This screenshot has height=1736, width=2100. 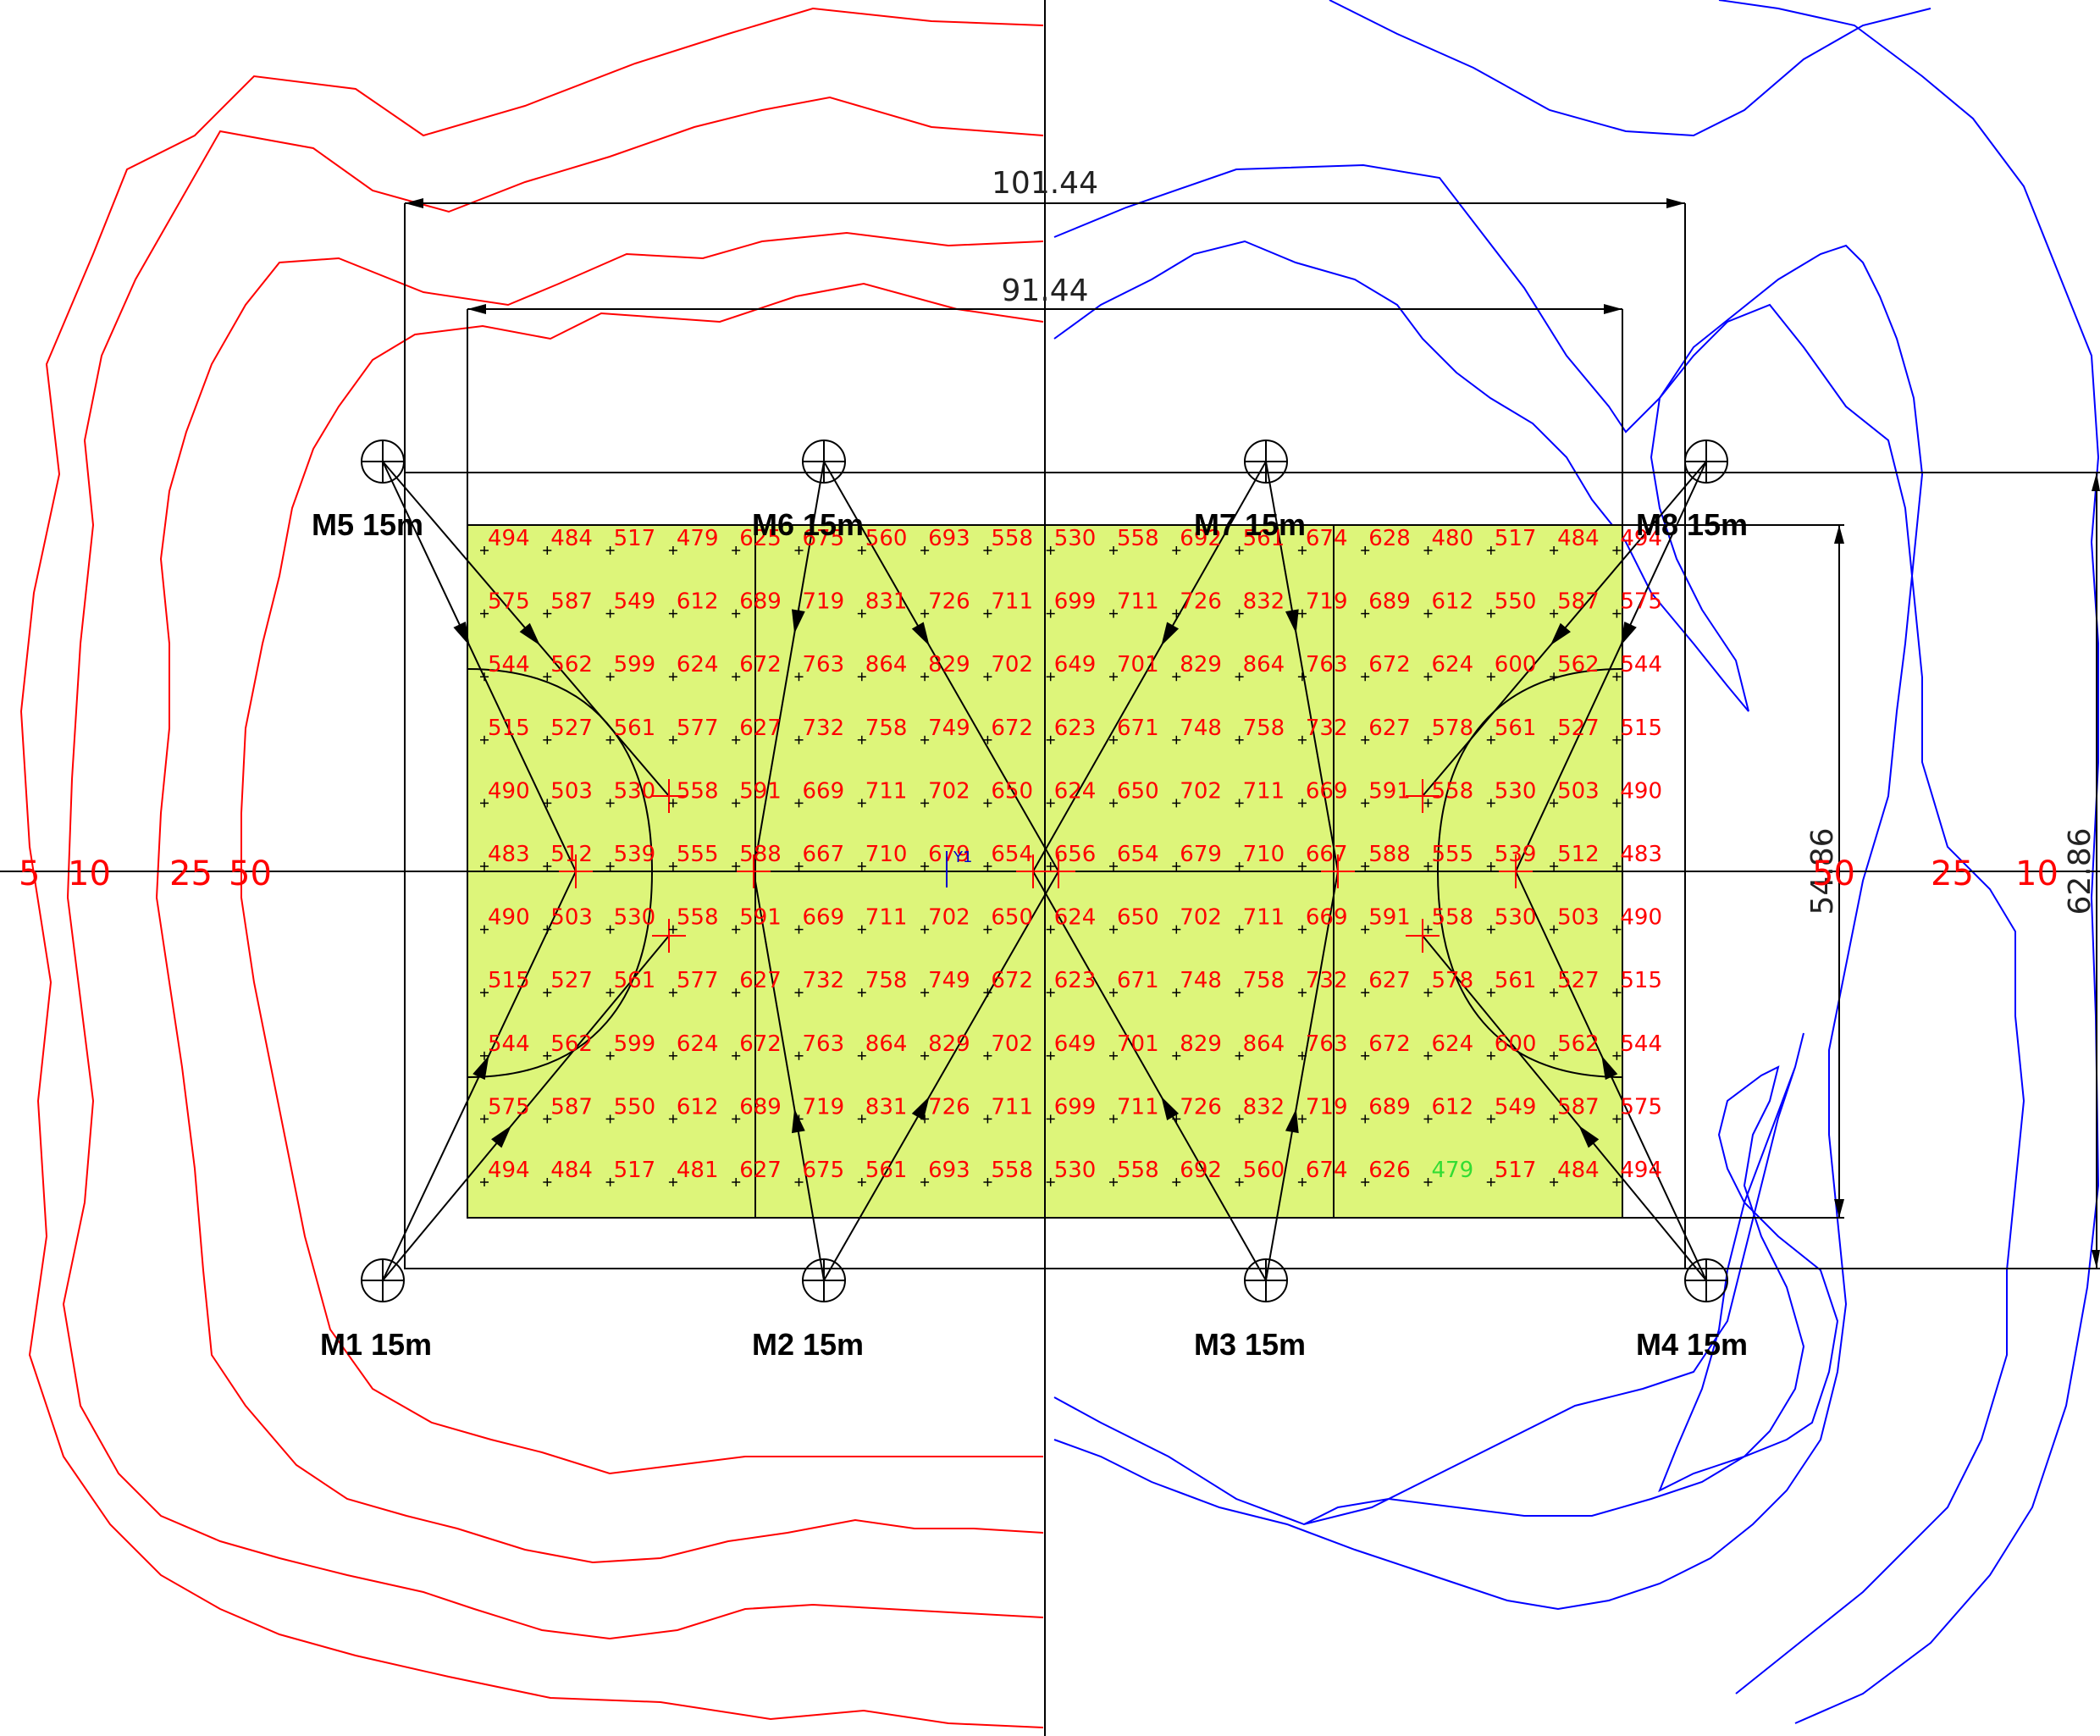 What do you see at coordinates (145, 873) in the screenshot?
I see `contour-labels-left: 5 10 25 50` at bounding box center [145, 873].